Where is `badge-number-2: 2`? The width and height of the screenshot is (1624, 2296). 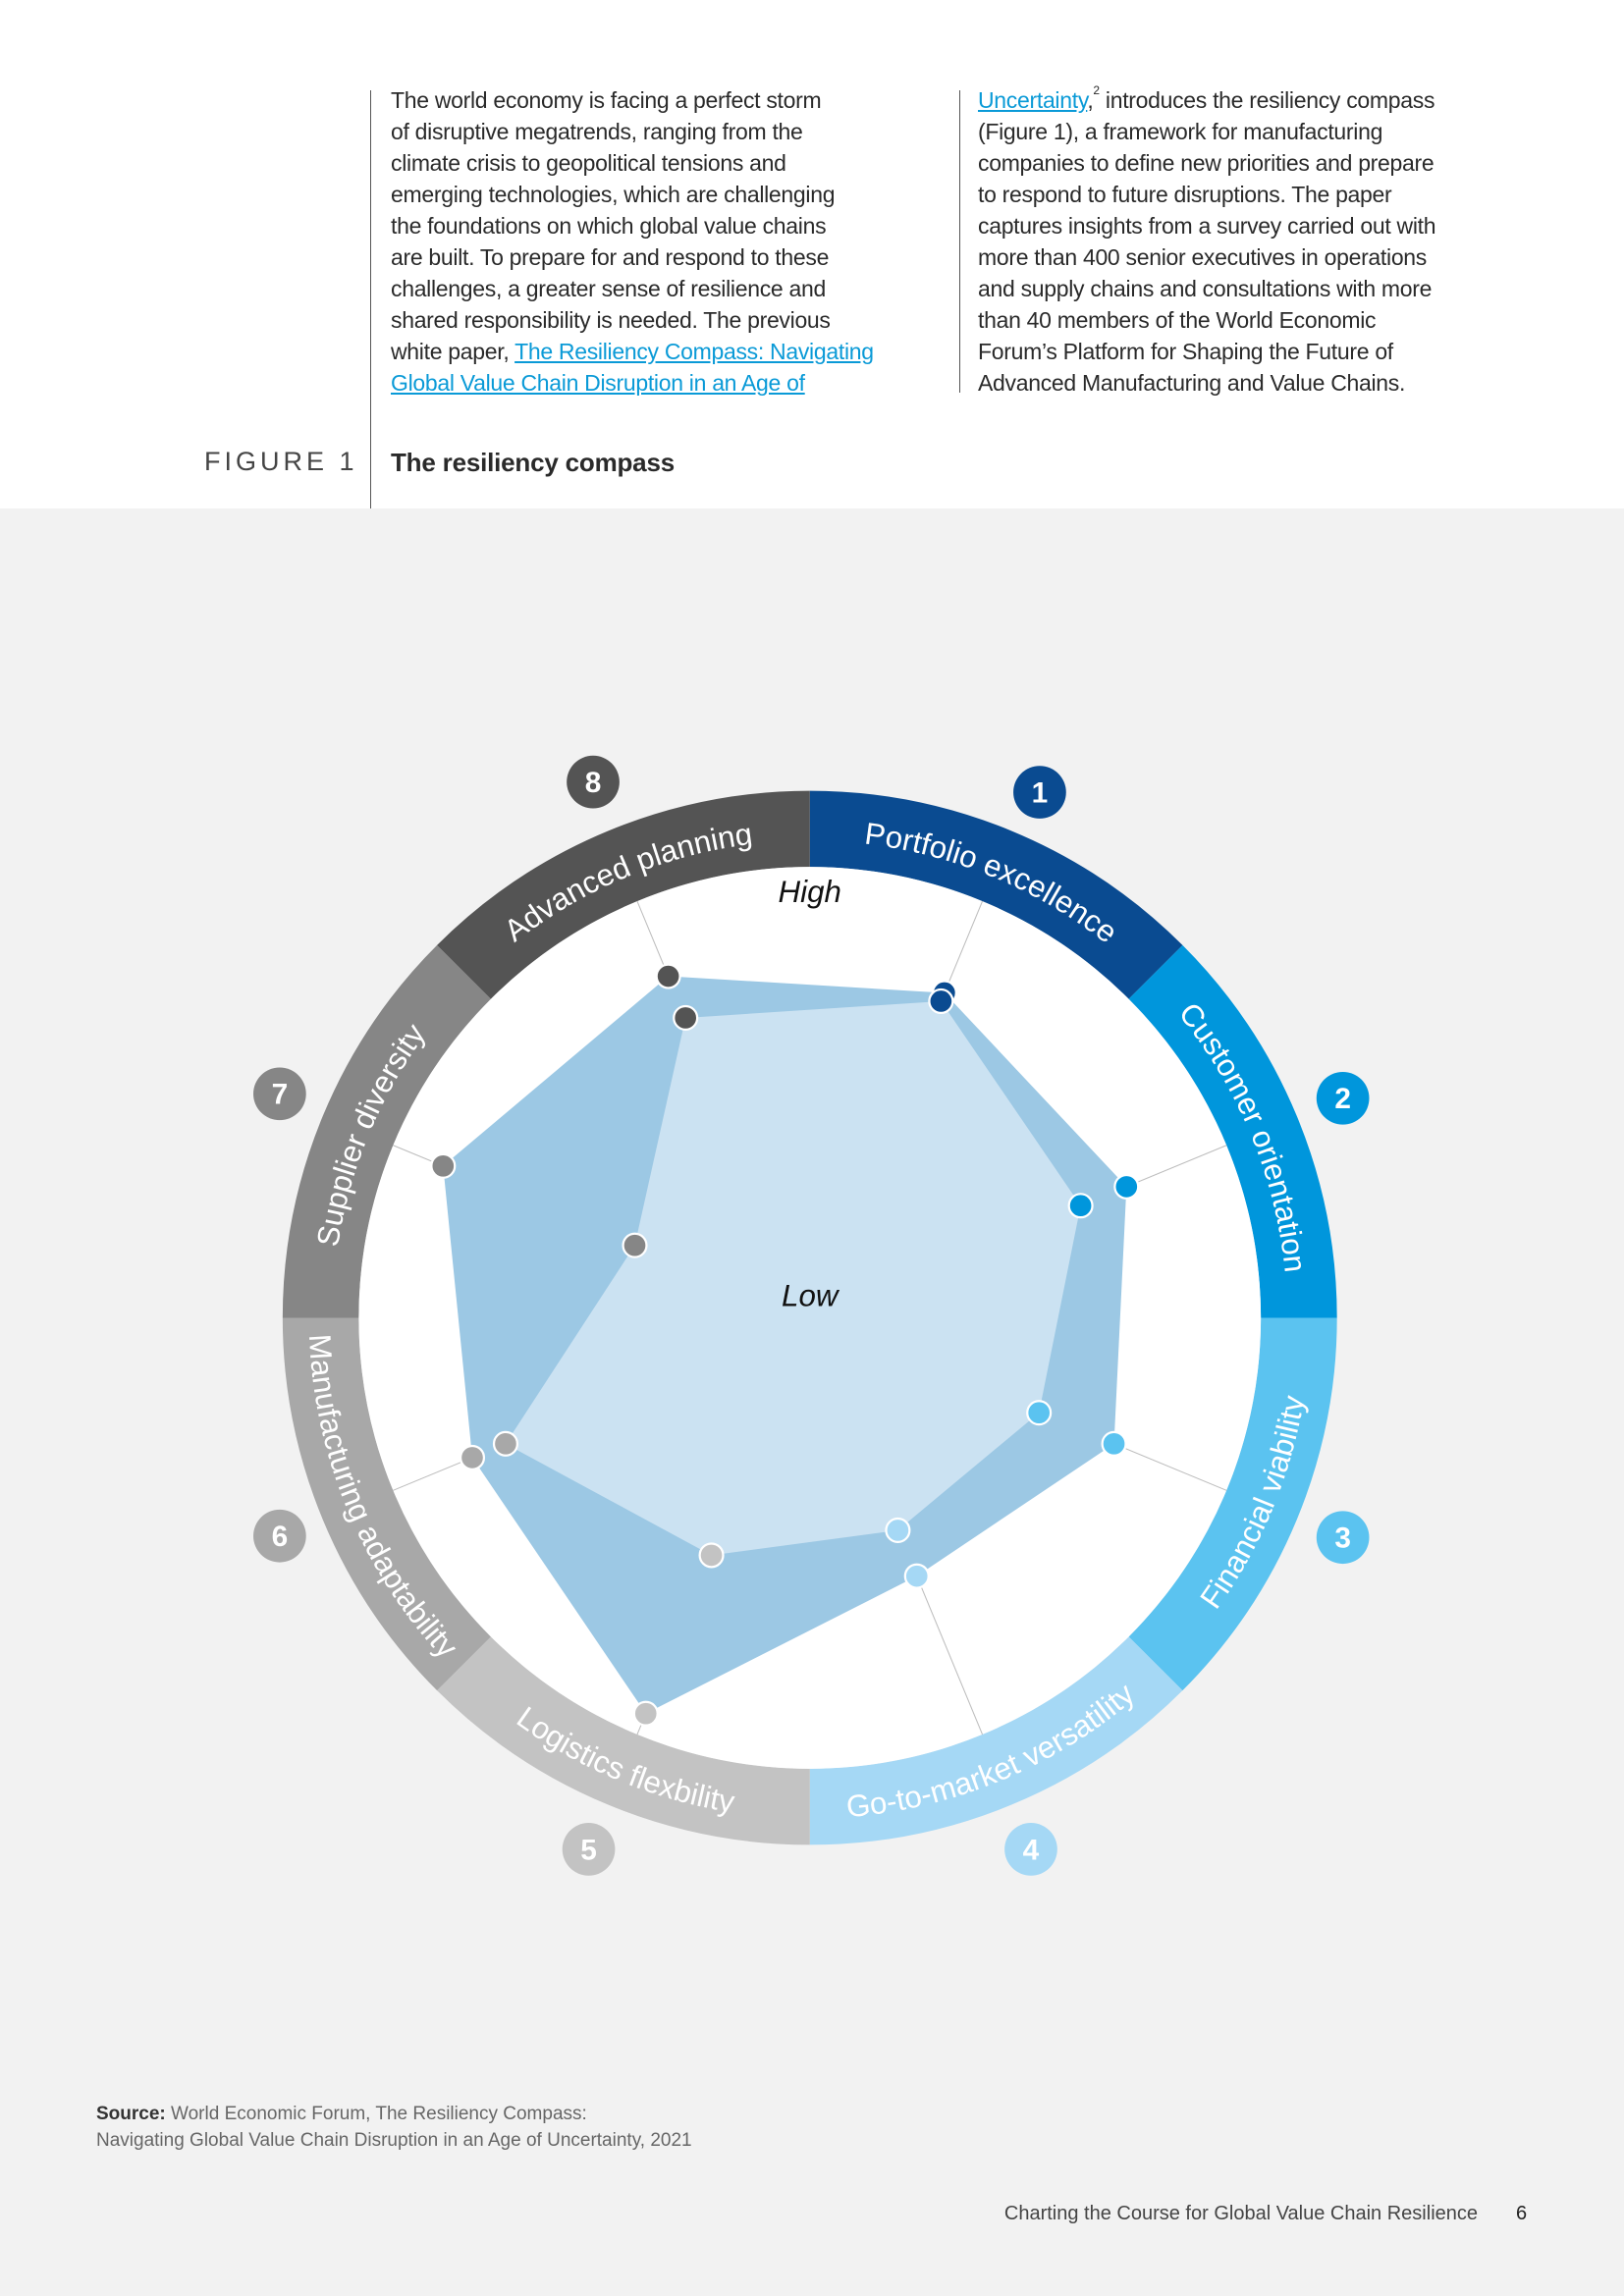
badge-number-2: 2 is located at coordinates (1342, 1099).